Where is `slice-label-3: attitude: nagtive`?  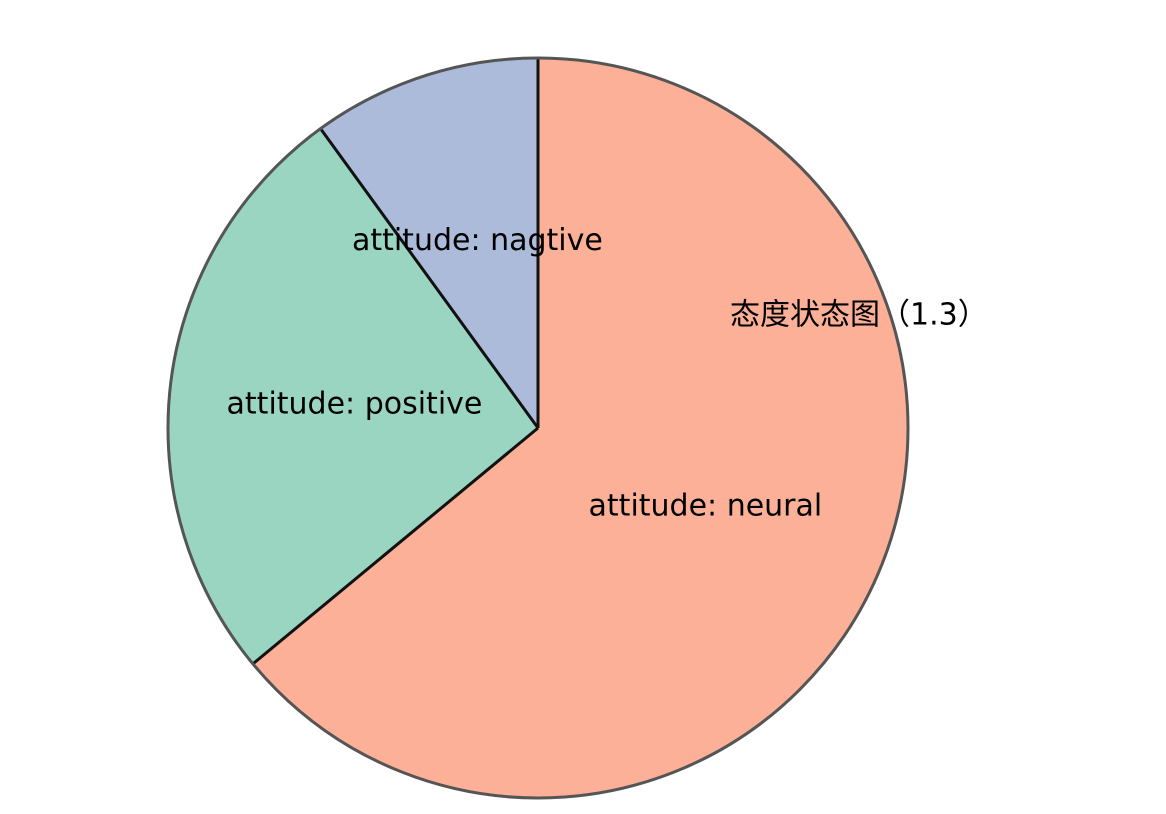
slice-label-3: attitude: nagtive is located at coordinates (477, 240).